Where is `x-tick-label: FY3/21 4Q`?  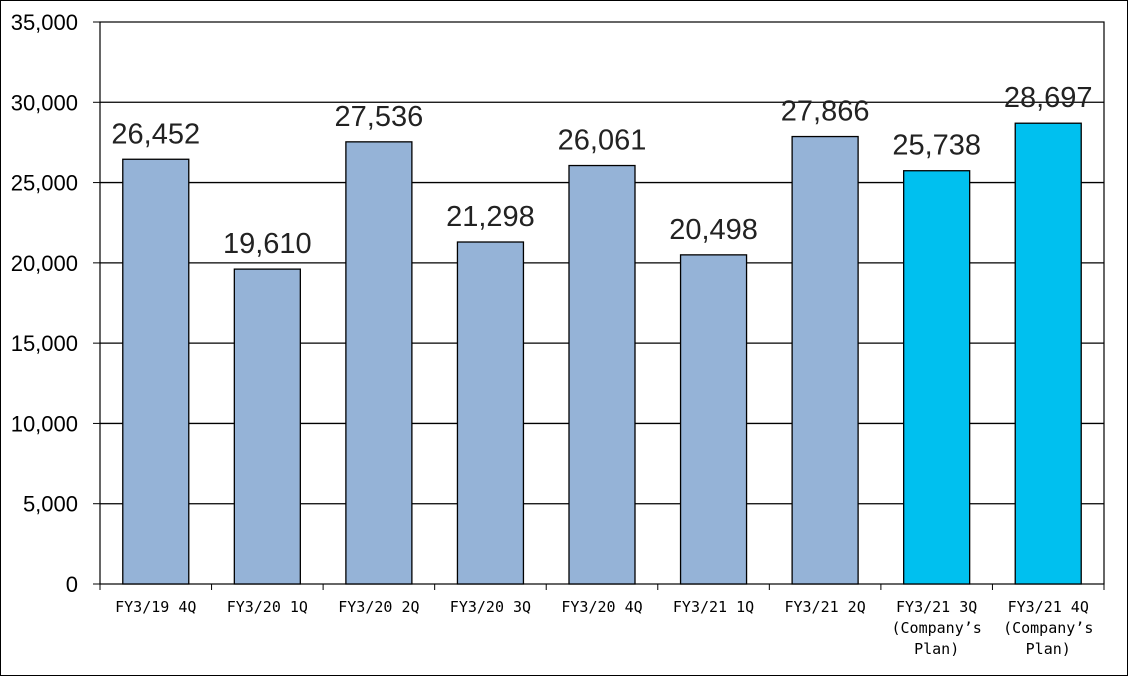
x-tick-label: FY3/21 4Q is located at coordinates (1048, 607).